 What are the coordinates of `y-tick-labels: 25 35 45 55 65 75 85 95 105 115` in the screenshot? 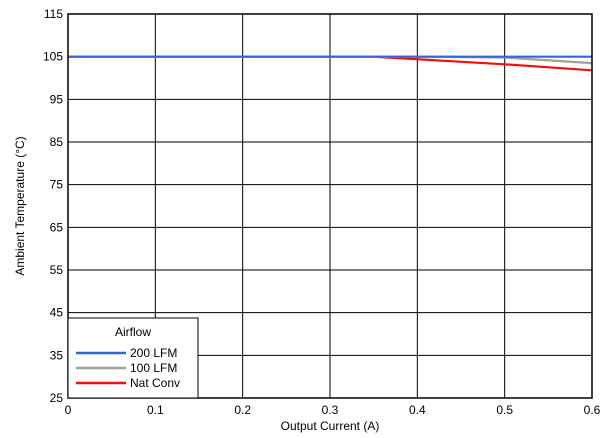 It's located at (53, 206).